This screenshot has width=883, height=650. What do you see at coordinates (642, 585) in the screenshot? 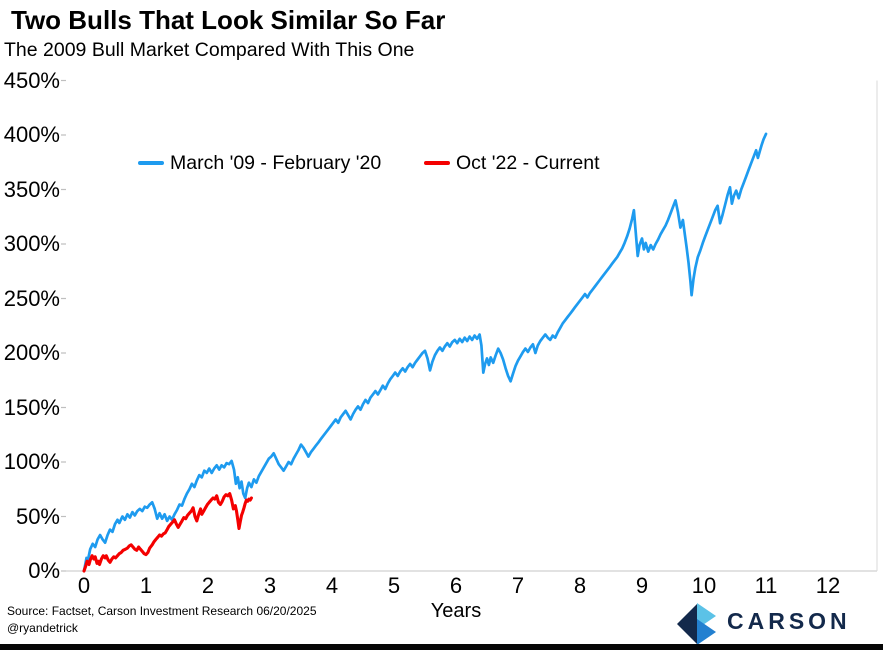
I see `x-tick-label: 9` at bounding box center [642, 585].